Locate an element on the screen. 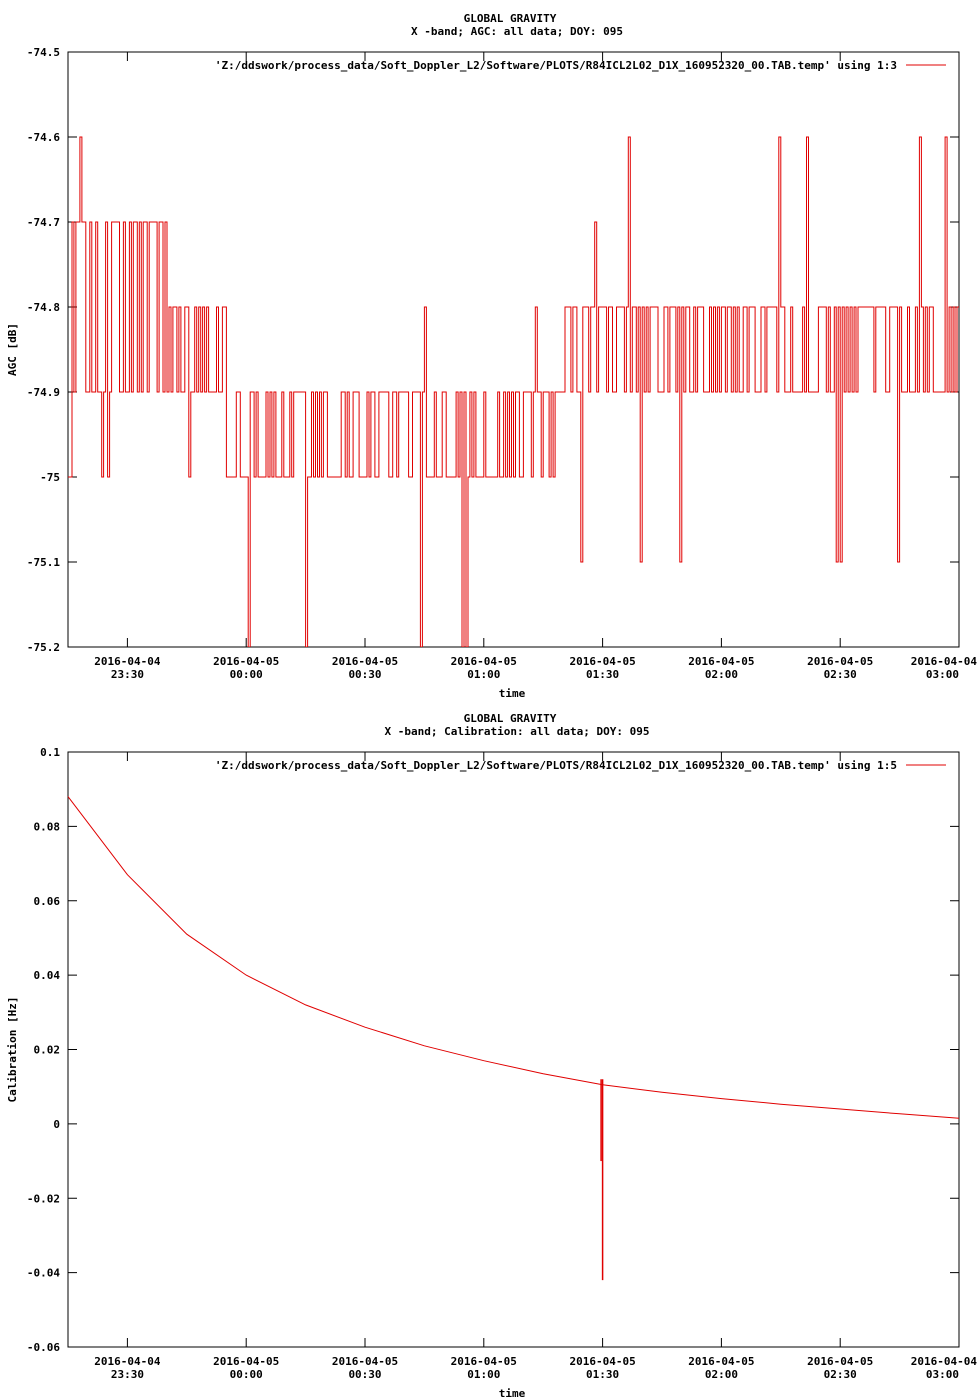 The width and height of the screenshot is (980, 1400). chart2-x-tick-time: 00:30 is located at coordinates (364, 1374).